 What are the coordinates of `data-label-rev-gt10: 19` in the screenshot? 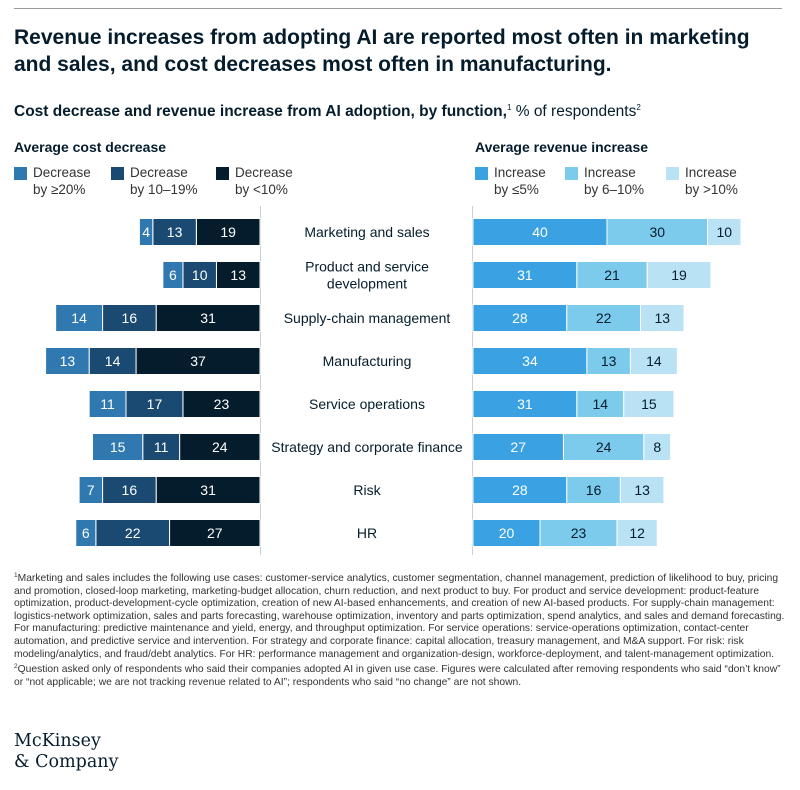 It's located at (679, 275).